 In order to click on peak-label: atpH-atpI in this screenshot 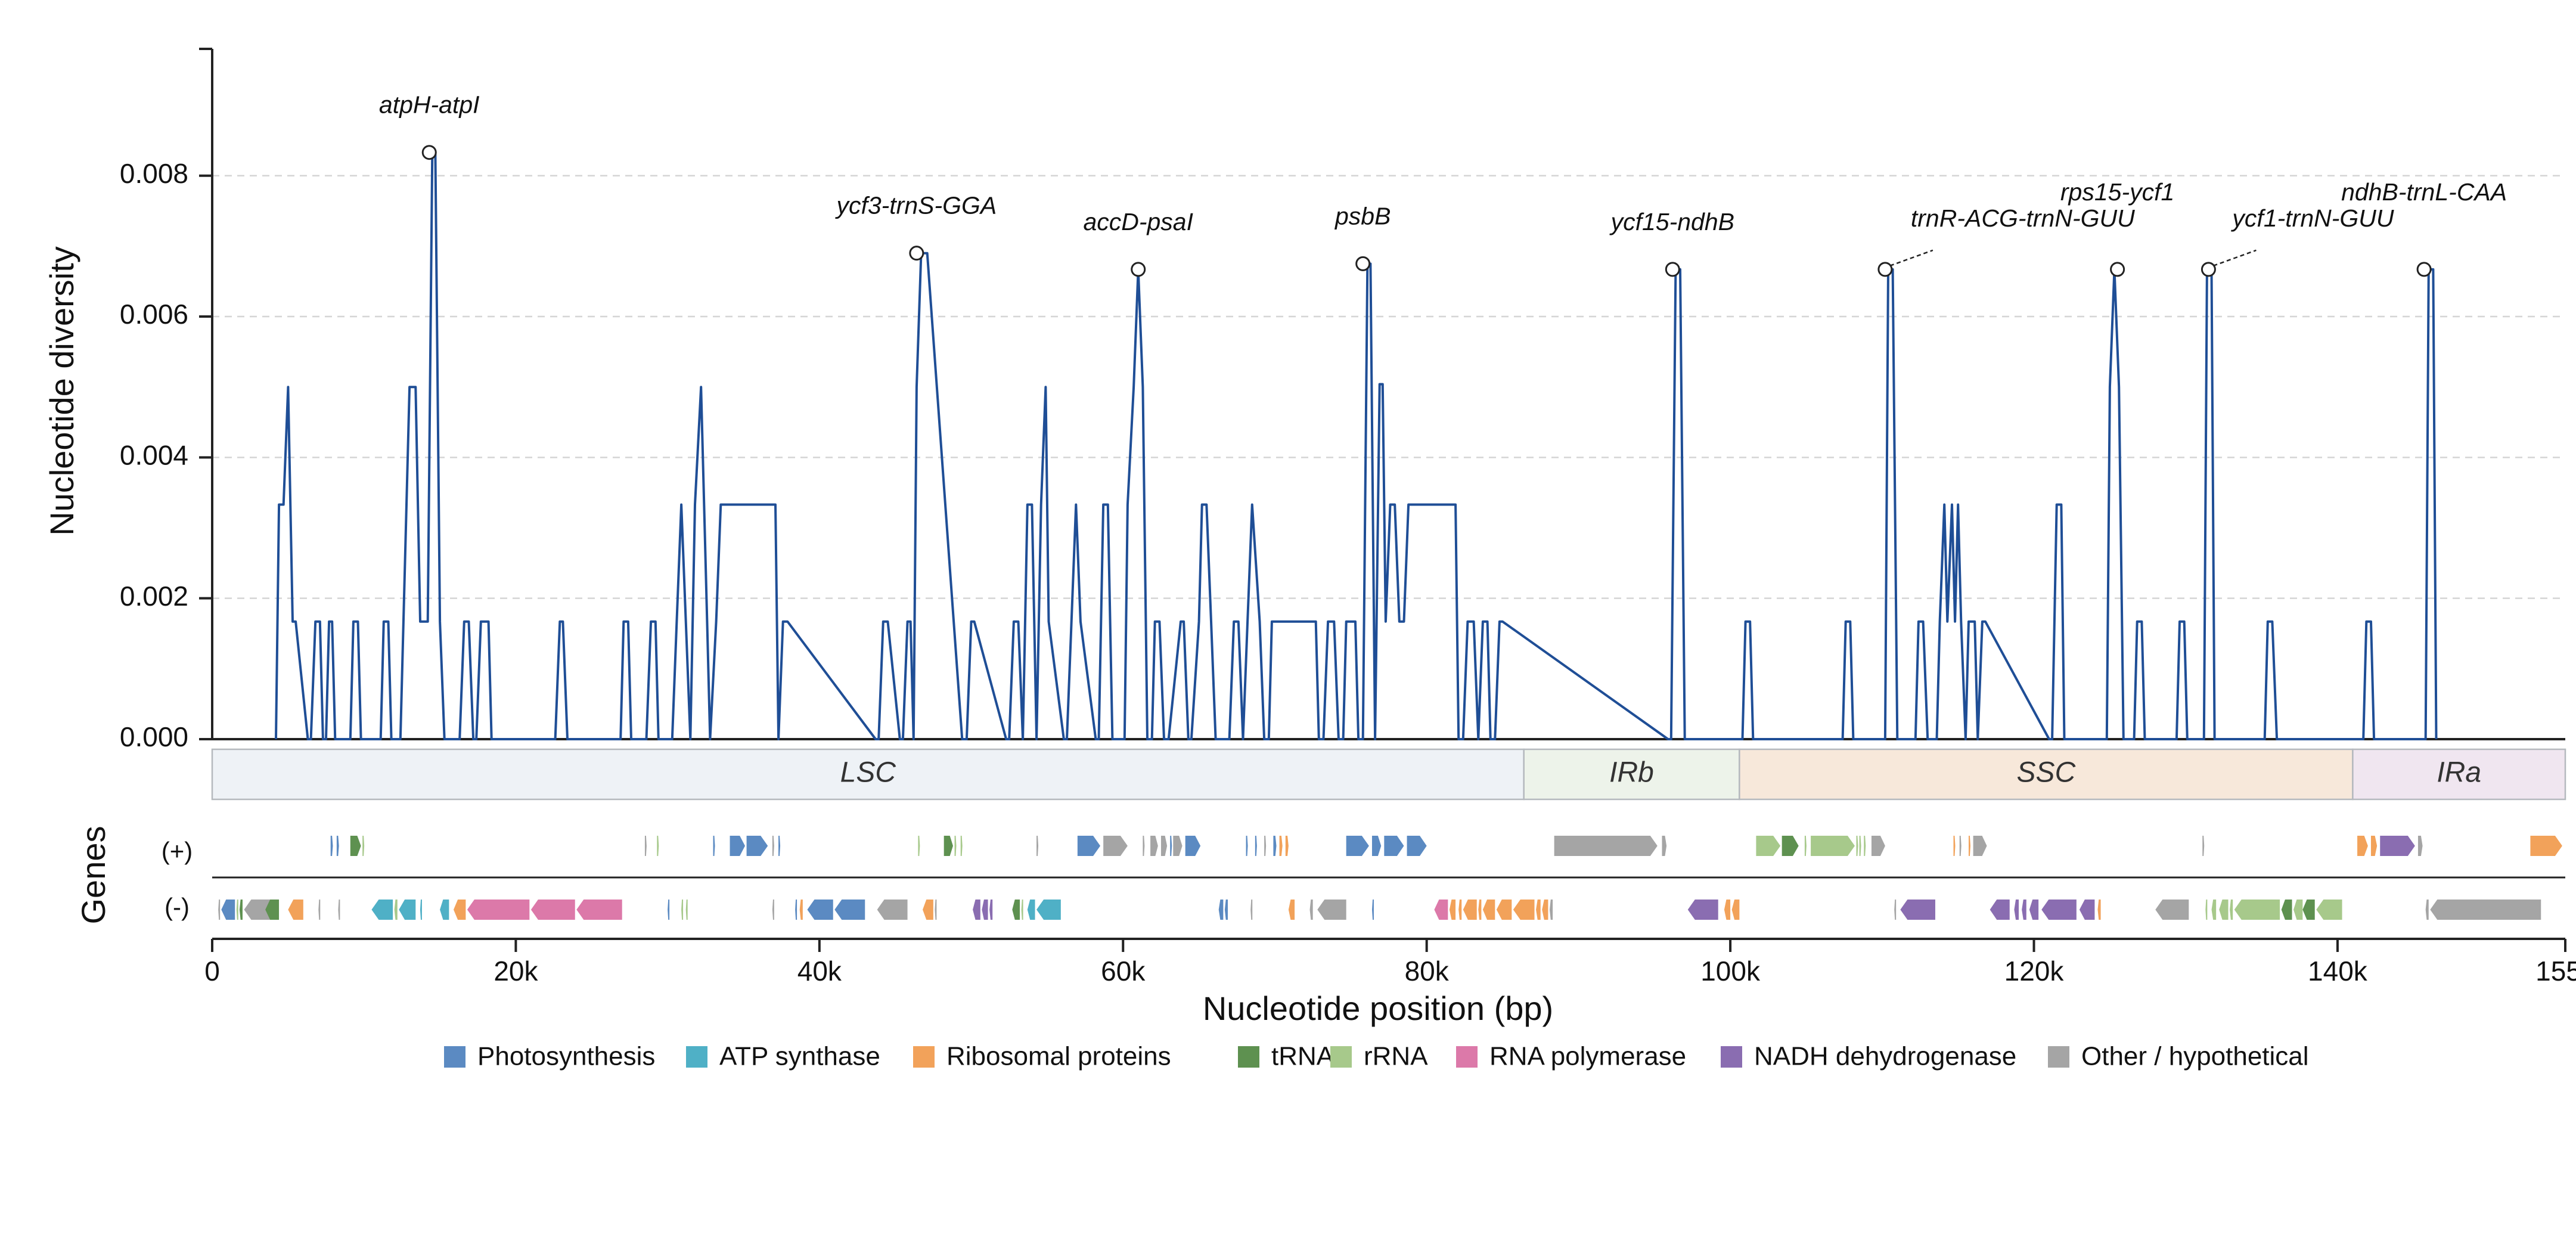, I will do `click(430, 105)`.